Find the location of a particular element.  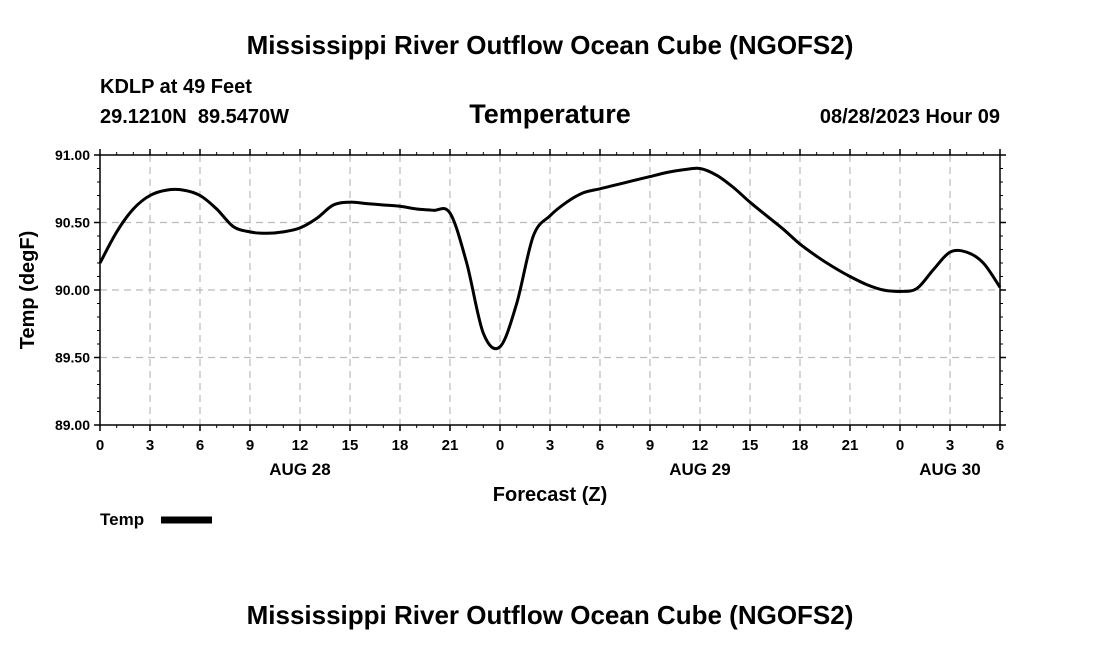

station-name: KDLP at 49 Feet is located at coordinates (176, 87).